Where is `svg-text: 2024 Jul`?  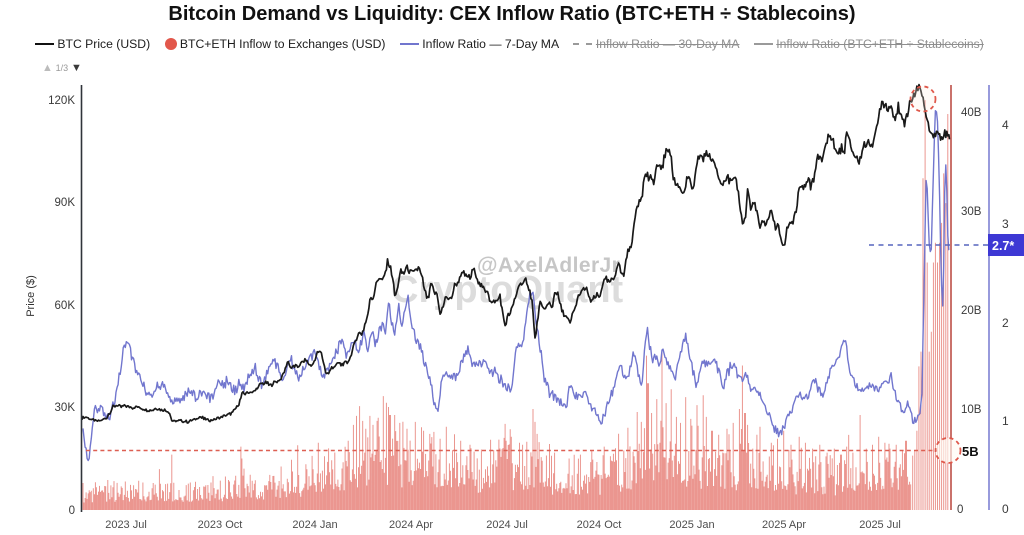
svg-text: 2024 Jul is located at coordinates (507, 525).